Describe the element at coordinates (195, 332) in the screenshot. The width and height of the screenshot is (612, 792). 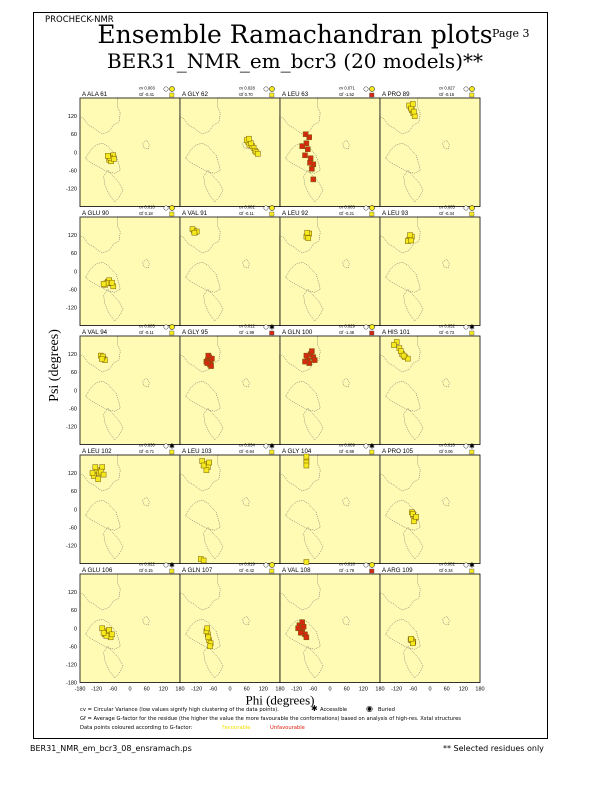
I see `residue-label: A GLY 95` at that location.